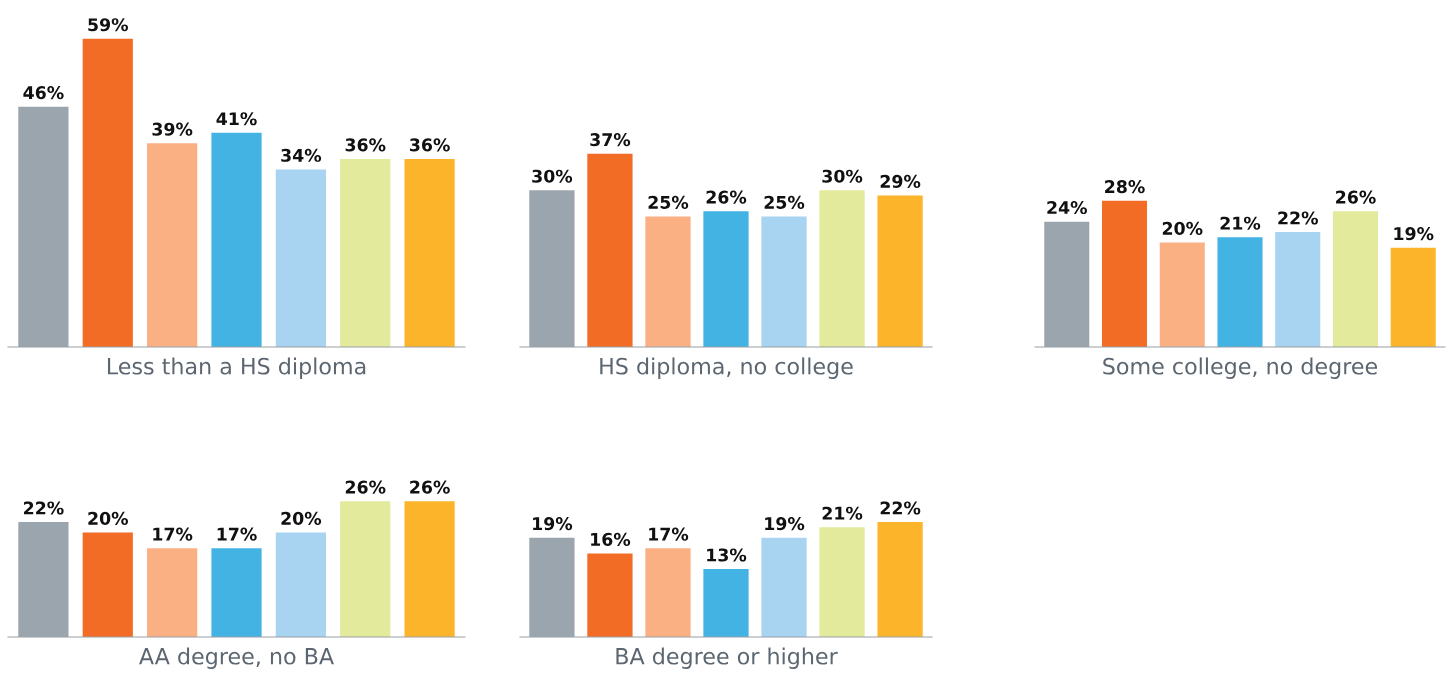  Describe the element at coordinates (611, 539) in the screenshot. I see `data-label: 16%` at that location.